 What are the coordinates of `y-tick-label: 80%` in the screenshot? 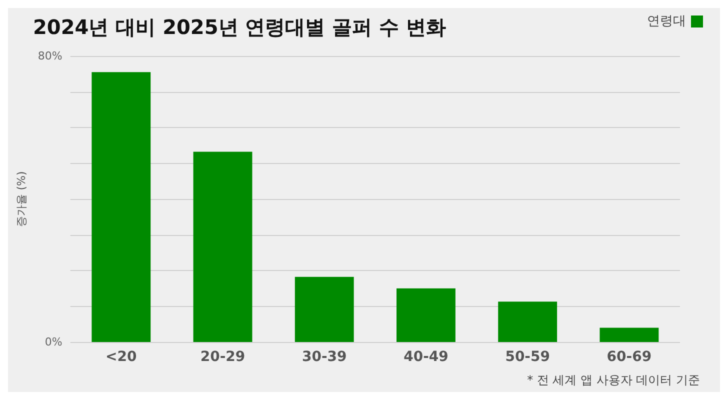 It's located at (50, 56).